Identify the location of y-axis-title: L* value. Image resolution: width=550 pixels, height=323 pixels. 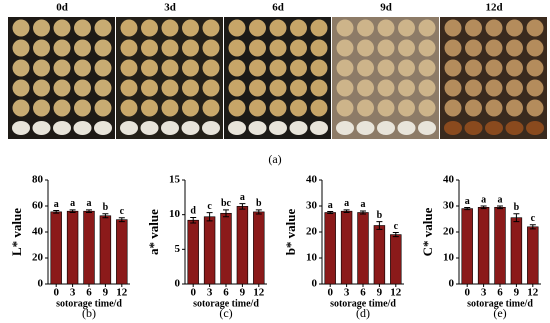
(16, 232).